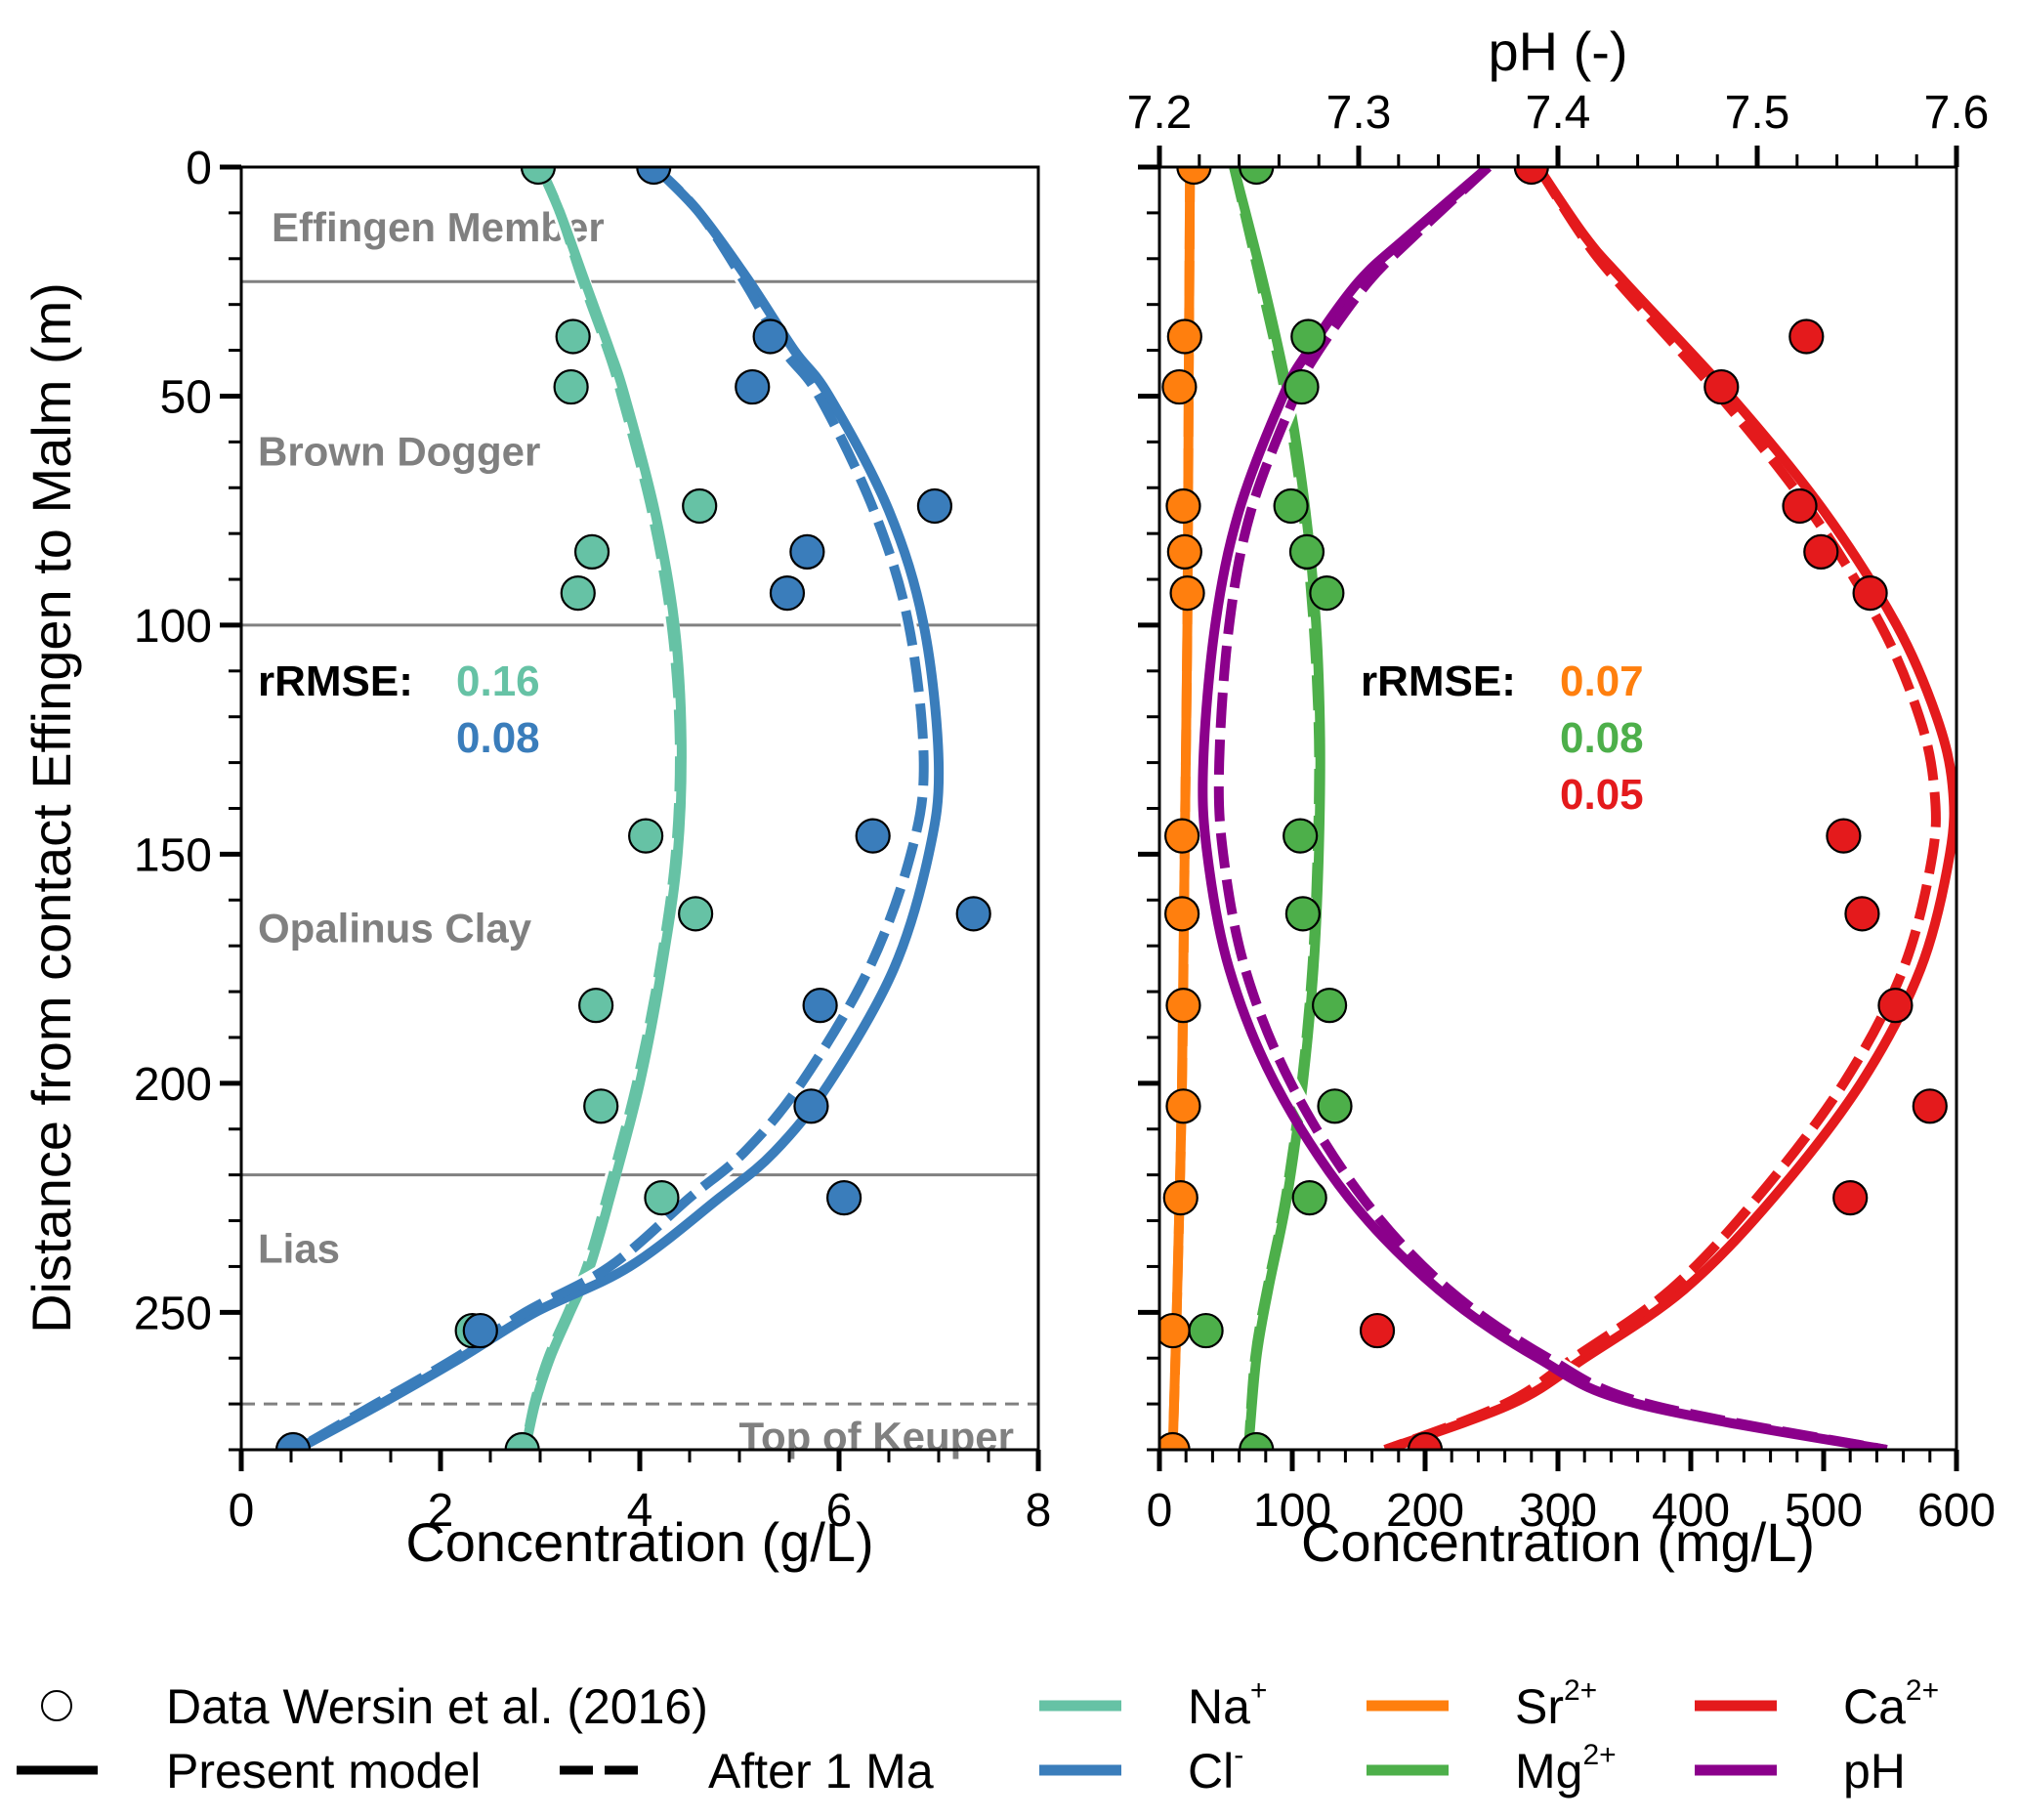  Describe the element at coordinates (1558, 113) in the screenshot. I see `ph-tick-label: 7.4` at that location.